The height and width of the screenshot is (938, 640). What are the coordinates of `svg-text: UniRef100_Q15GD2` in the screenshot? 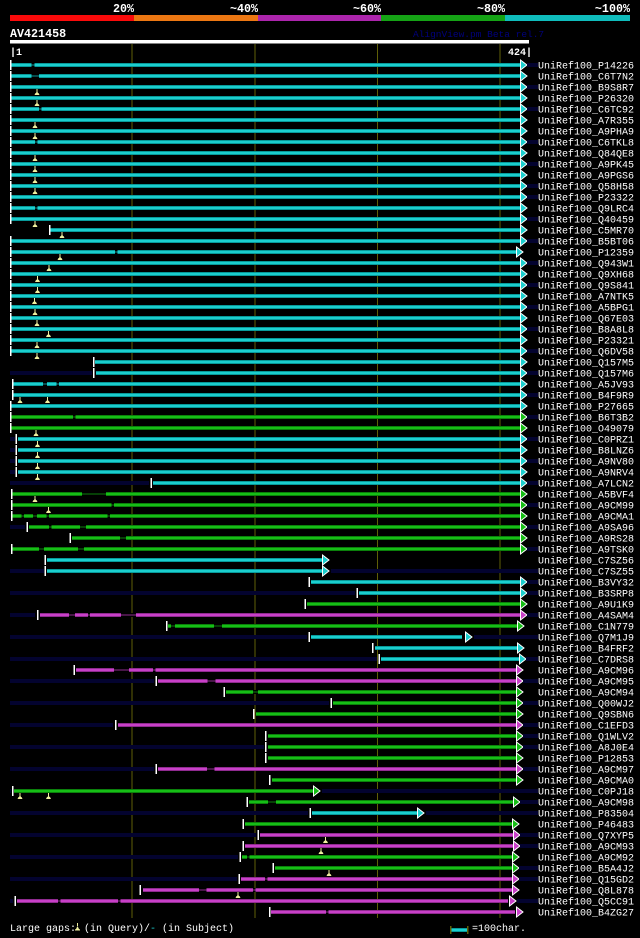 It's located at (586, 881).